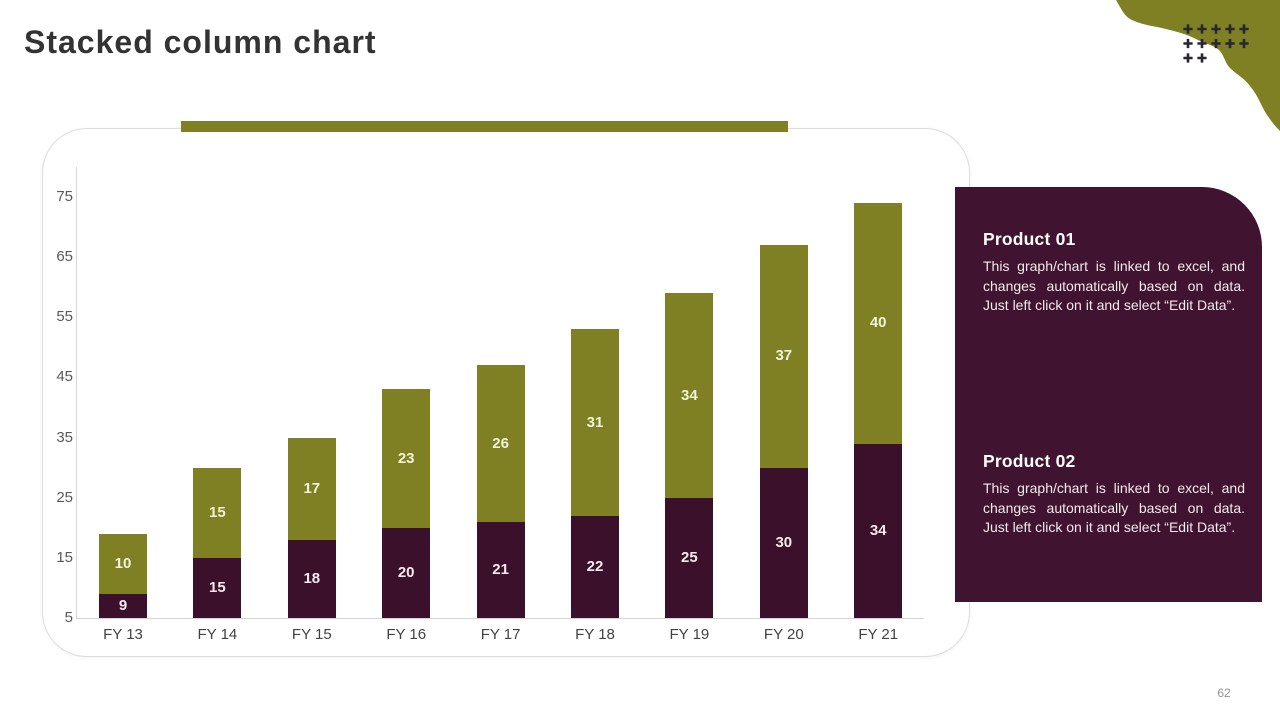  I want to click on bar-value-label: 25, so click(689, 557).